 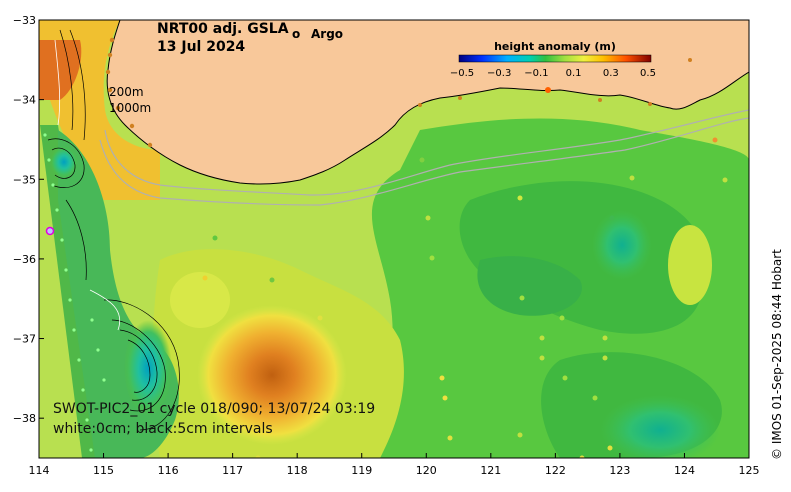 What do you see at coordinates (660, 426) in the screenshot?
I see `cold-eddy-southeast` at bounding box center [660, 426].